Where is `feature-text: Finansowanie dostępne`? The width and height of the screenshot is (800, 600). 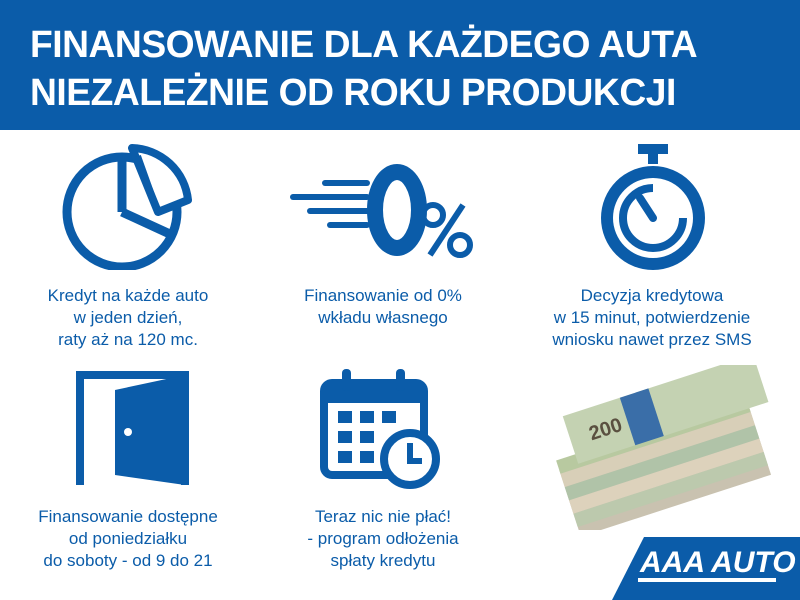
feature-text: Finansowanie dostępne is located at coordinates (128, 516).